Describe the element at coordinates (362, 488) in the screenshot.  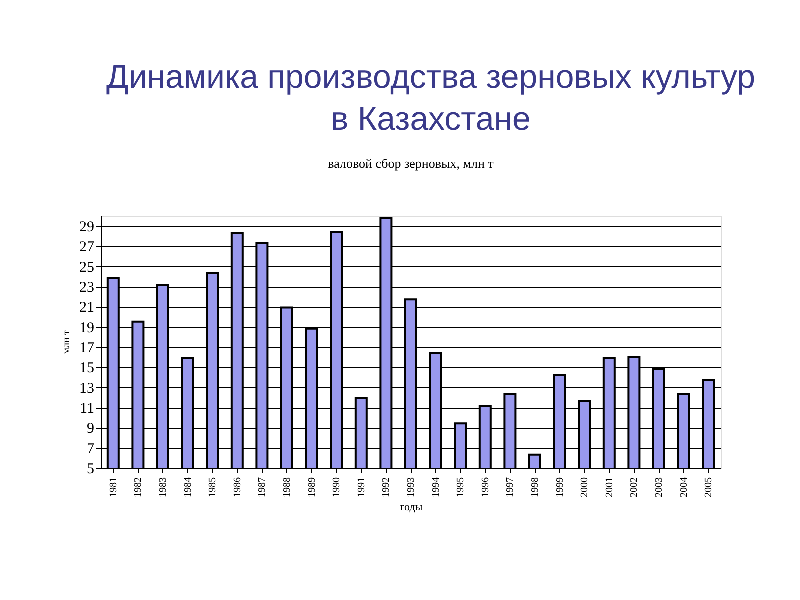
I see `x-tick-label: 1991` at that location.